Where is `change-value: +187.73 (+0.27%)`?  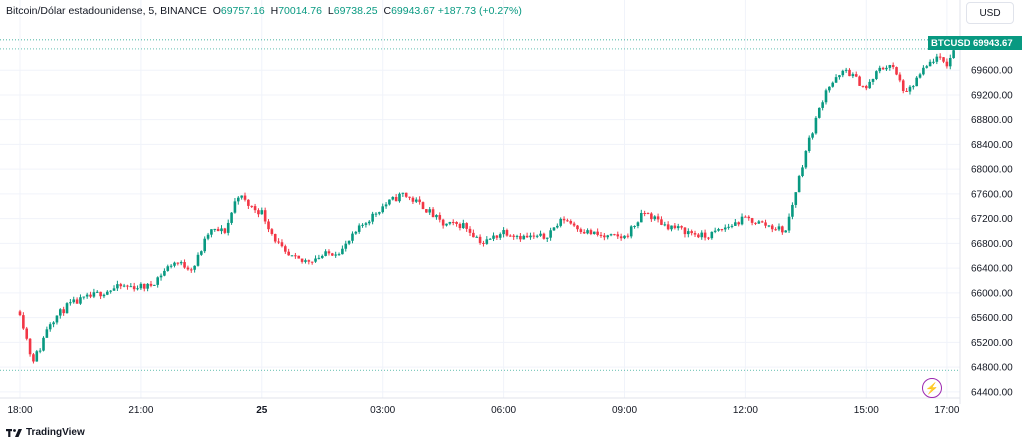
change-value: +187.73 (+0.27%) is located at coordinates (479, 11).